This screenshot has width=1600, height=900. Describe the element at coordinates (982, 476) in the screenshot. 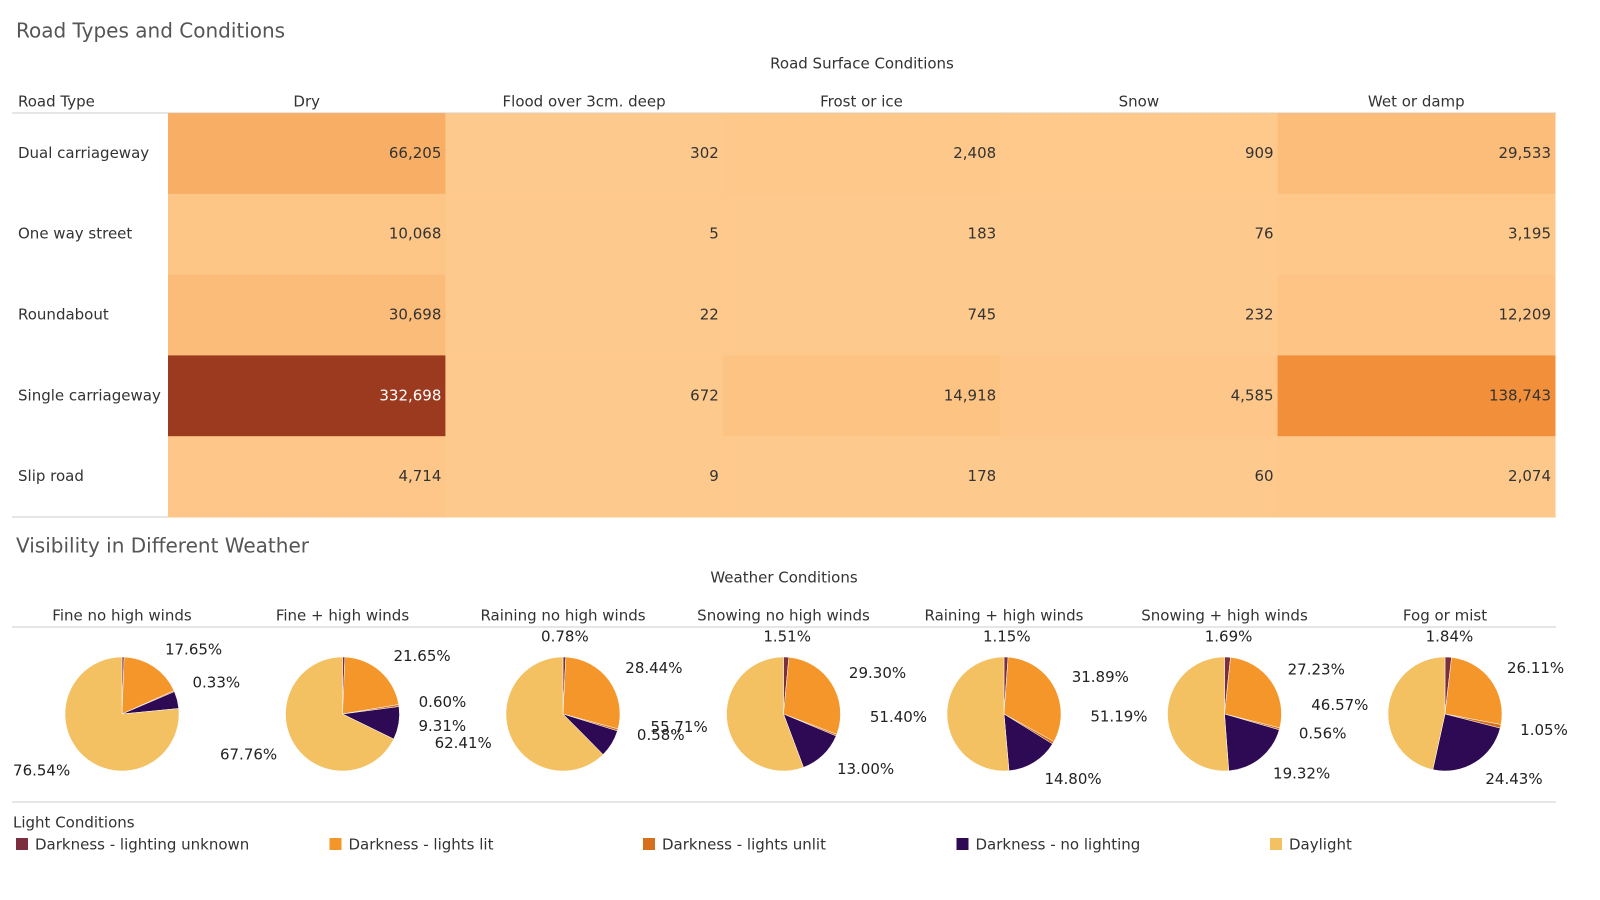

I see `cell-label: 178` at that location.